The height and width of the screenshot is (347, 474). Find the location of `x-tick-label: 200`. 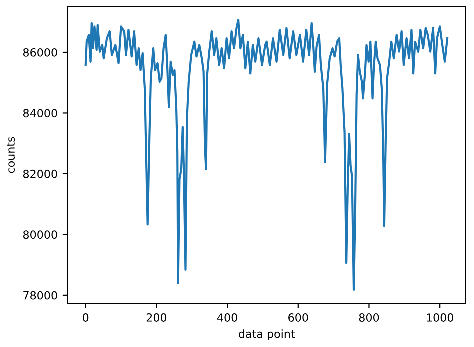

x-tick-label: 200 is located at coordinates (156, 318).